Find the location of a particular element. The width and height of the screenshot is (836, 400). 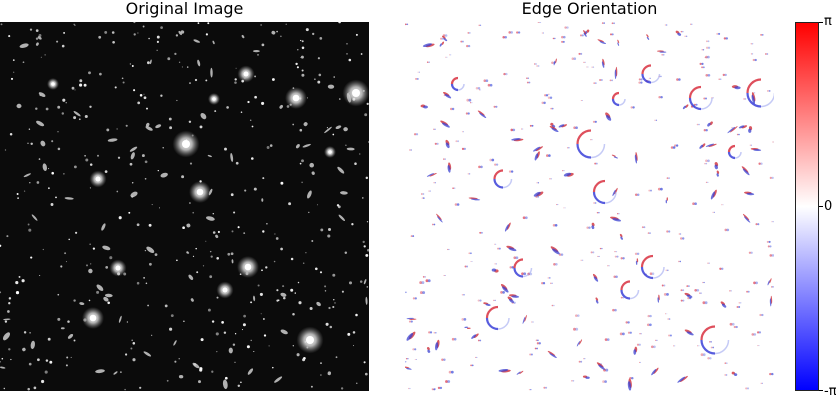

edge-orientation-title: Edge Orientation is located at coordinates (589, 9).